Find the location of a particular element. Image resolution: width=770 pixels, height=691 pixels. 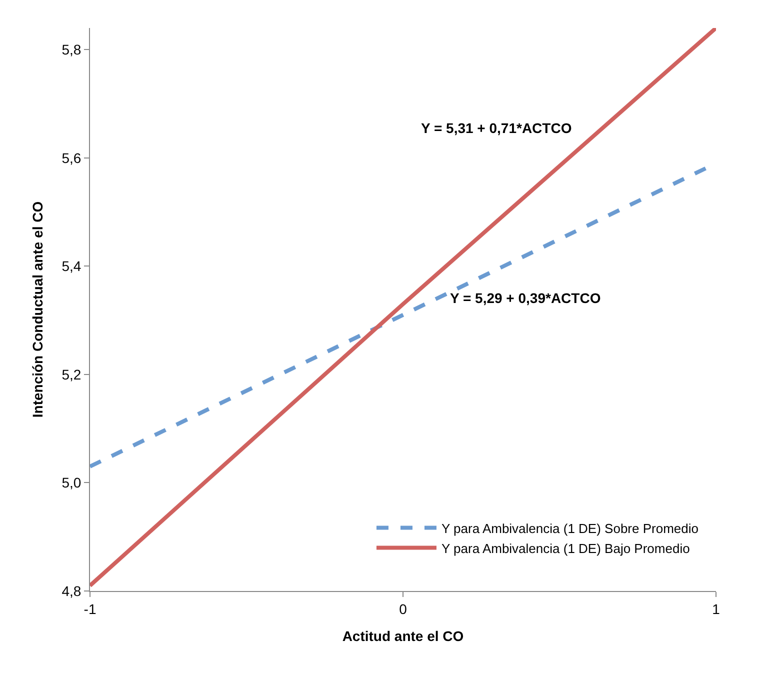

annotation: Y = 5,31 + 0,71*ACTCO is located at coordinates (496, 128).